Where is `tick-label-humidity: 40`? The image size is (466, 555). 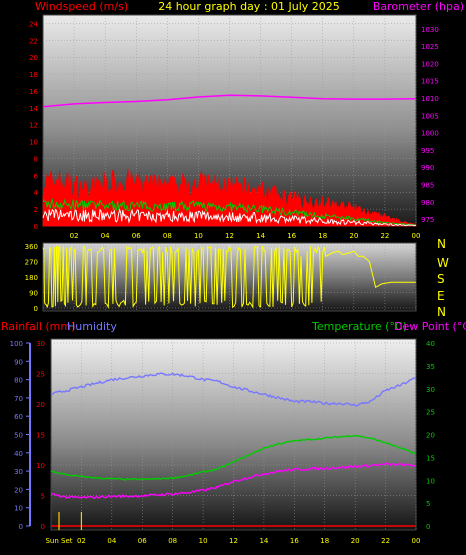 tick-label-humidity: 40 is located at coordinates (18, 454).